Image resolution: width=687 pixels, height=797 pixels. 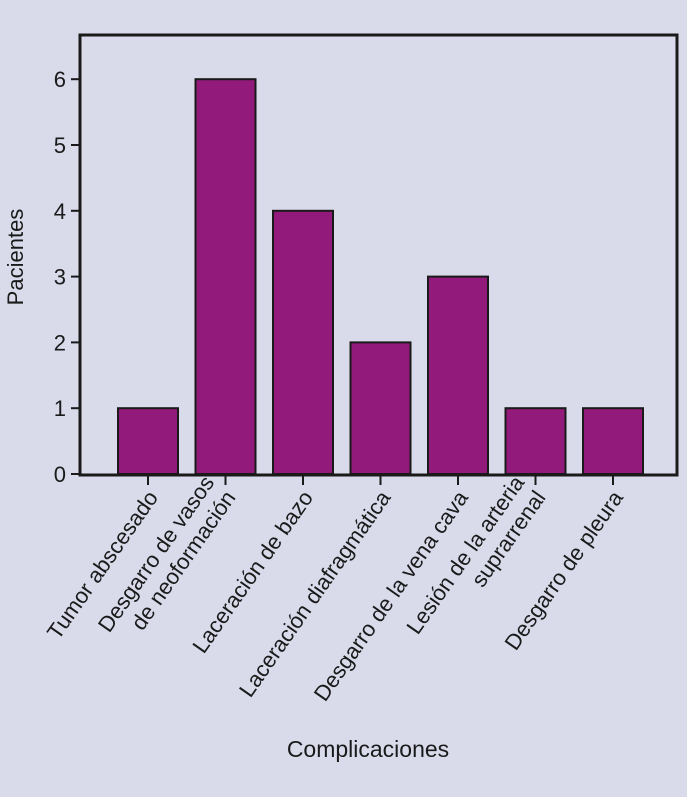 I want to click on y-tick-label: 2, so click(x=60, y=342).